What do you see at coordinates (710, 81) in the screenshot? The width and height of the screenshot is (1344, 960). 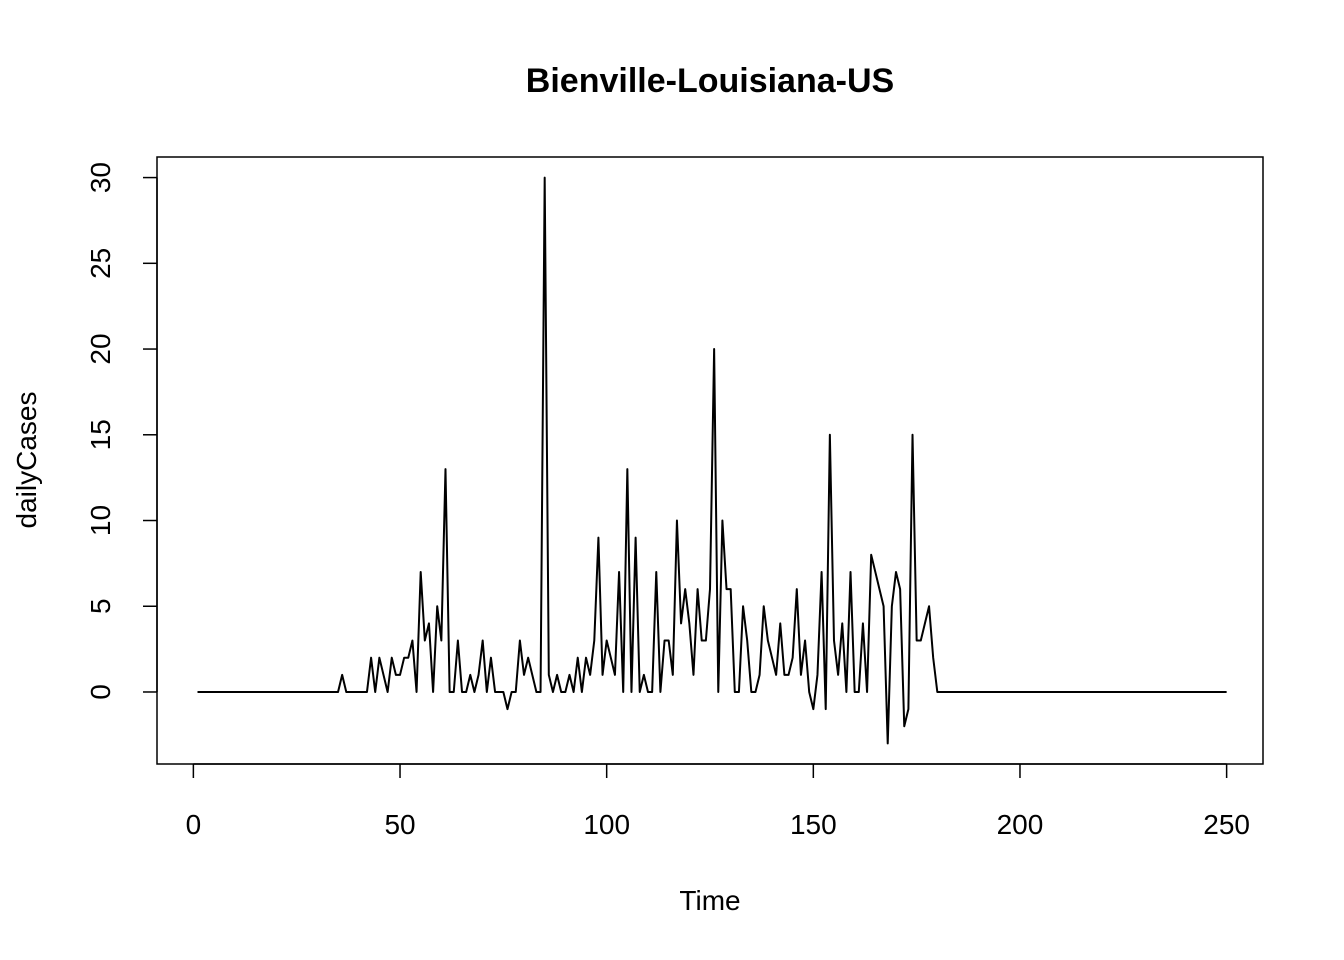 I see `chart-title: Bienville-Louisiana-US` at bounding box center [710, 81].